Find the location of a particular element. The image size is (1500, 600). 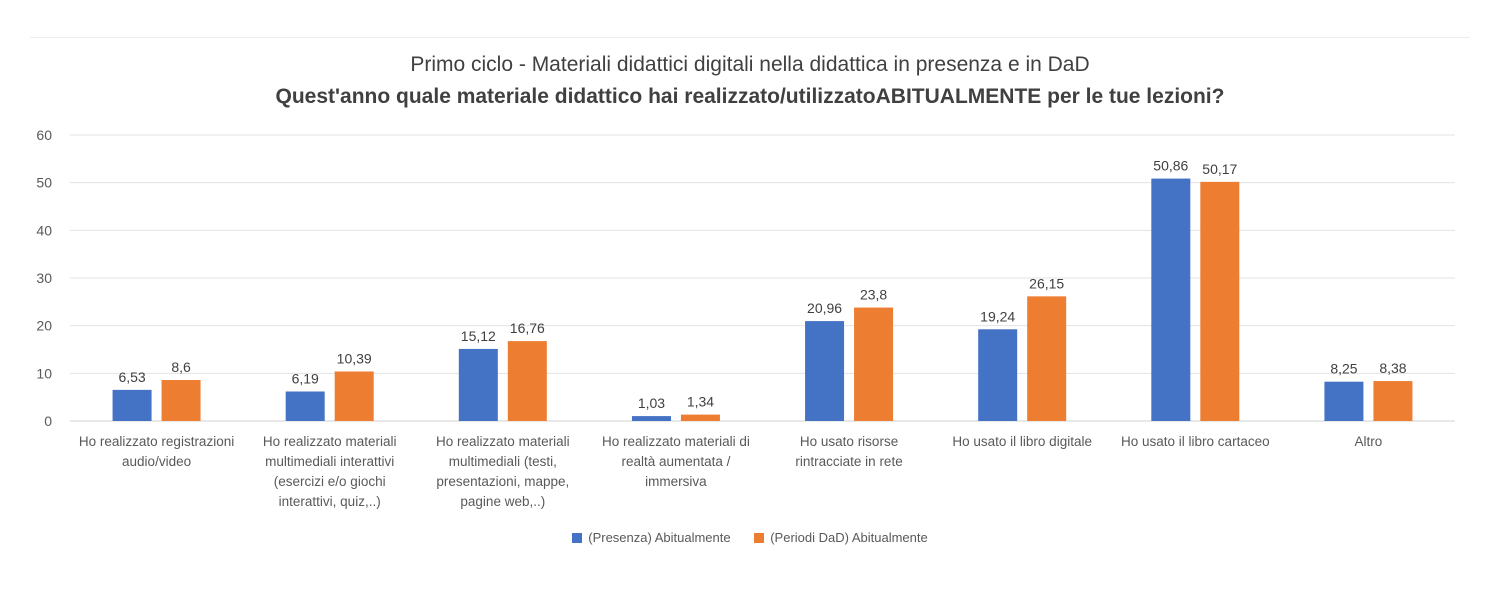

x-category-label: Ho realizzato materiali di is located at coordinates (676, 441).